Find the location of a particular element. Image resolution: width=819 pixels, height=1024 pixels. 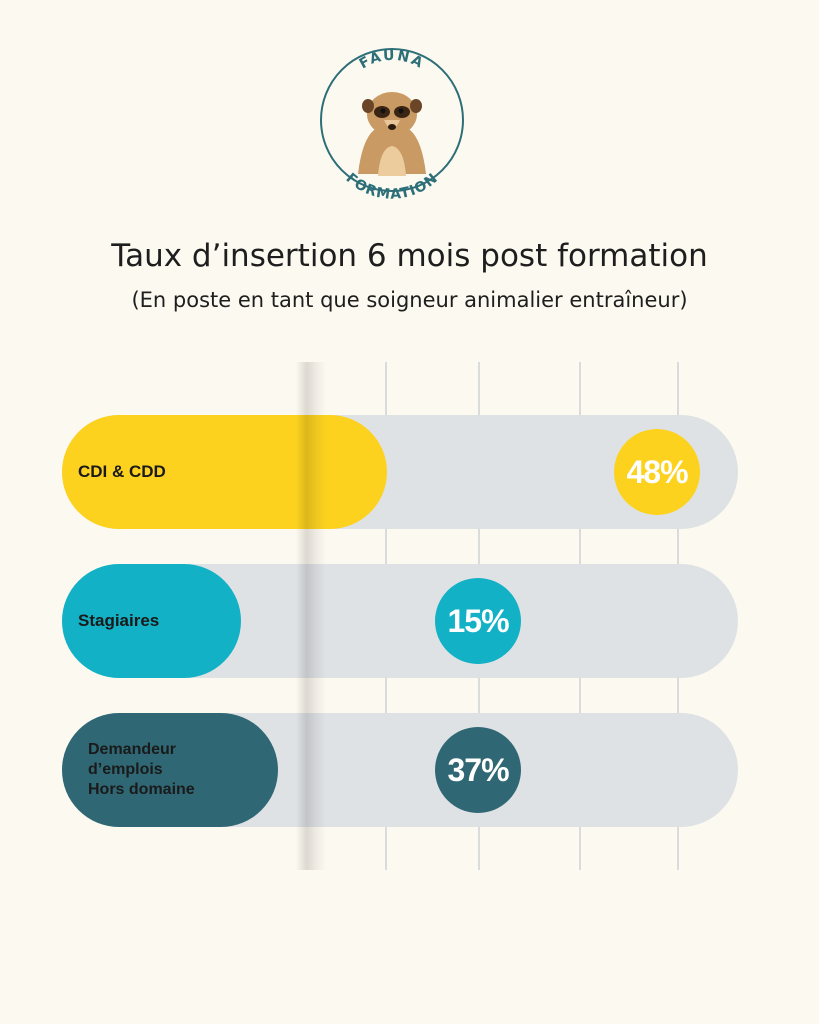

value-badge: 15% is located at coordinates (478, 621).